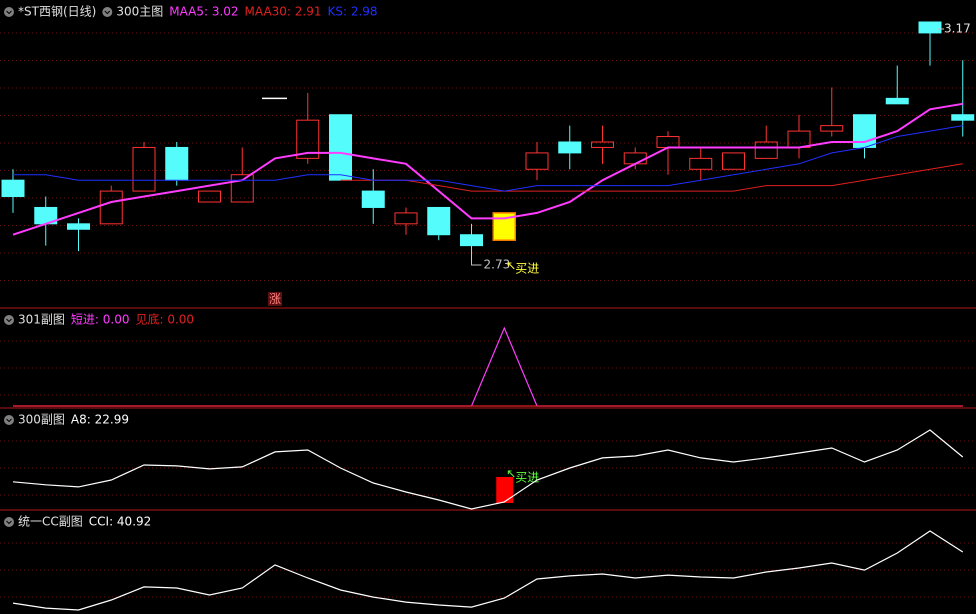 This screenshot has height=614, width=976. What do you see at coordinates (283, 12) in the screenshot?
I see `header-text: MAA30: 2.91` at bounding box center [283, 12].